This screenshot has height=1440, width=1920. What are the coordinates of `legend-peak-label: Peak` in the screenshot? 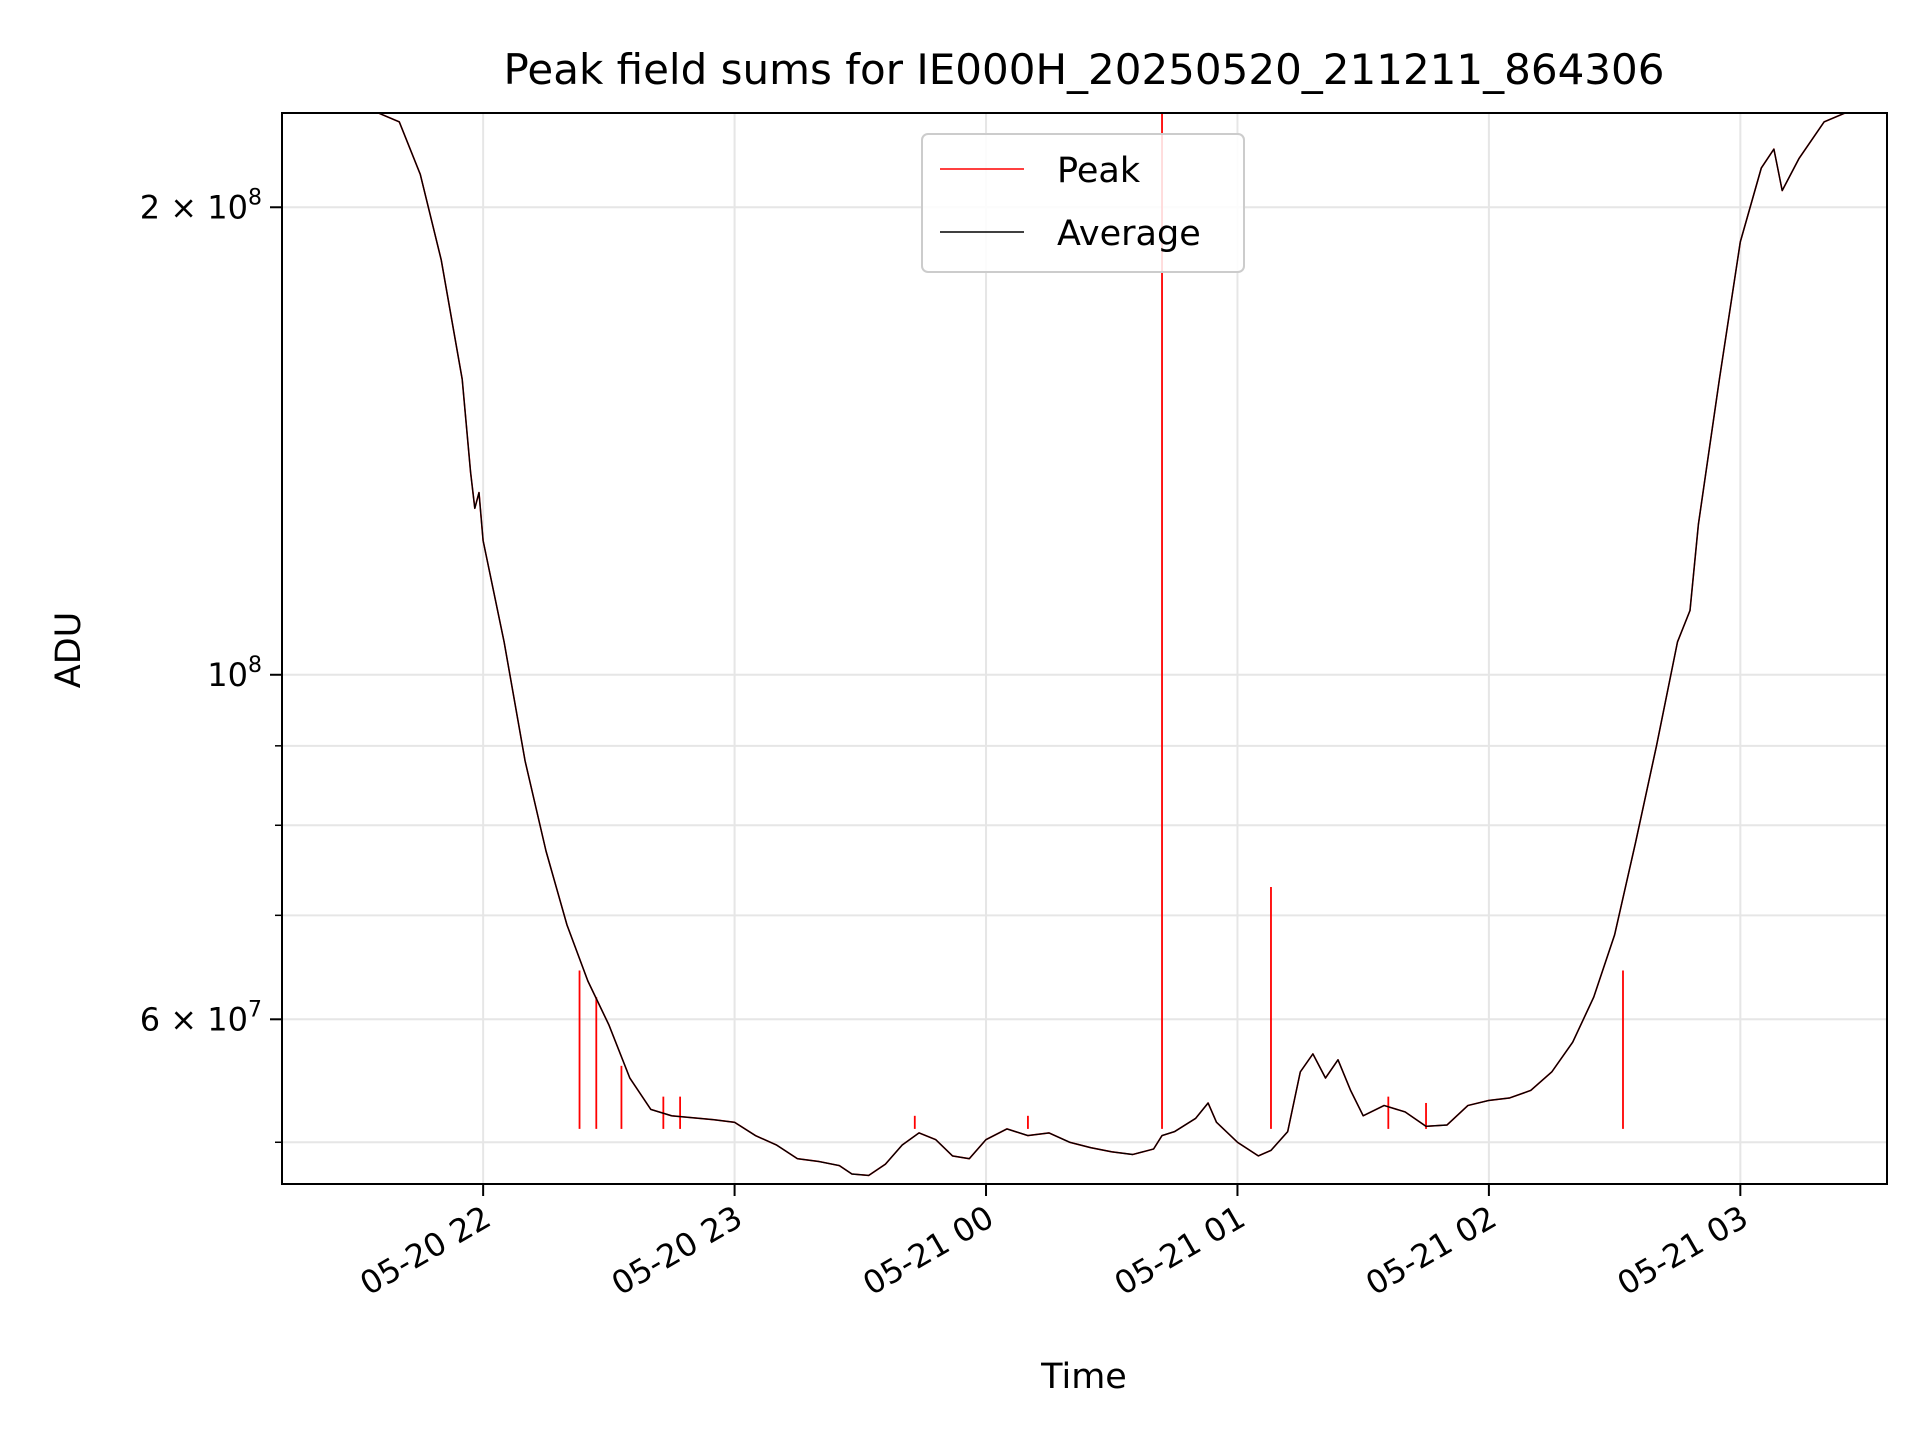 It's located at (1099, 171).